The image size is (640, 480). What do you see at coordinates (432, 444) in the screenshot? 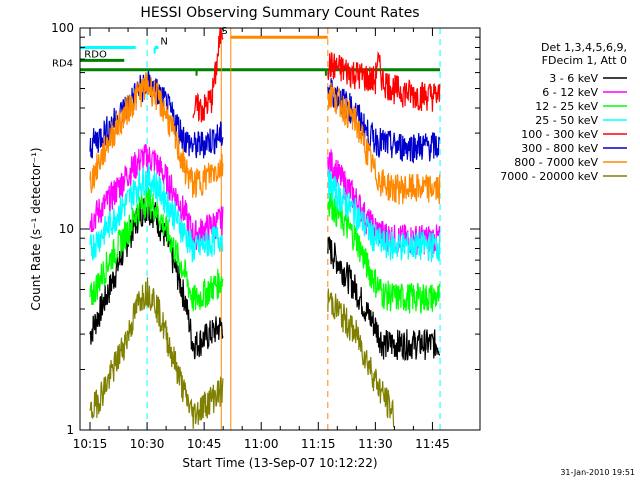
I see `x-tick-label: 11:45` at bounding box center [432, 444].